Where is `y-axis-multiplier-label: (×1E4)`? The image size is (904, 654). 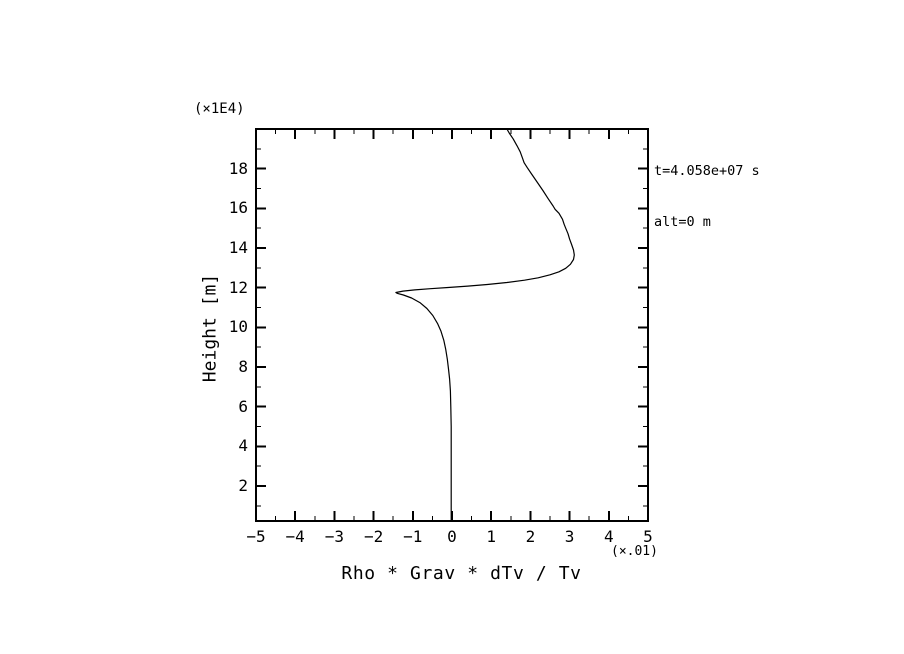 y-axis-multiplier-label: (×1E4) is located at coordinates (219, 109).